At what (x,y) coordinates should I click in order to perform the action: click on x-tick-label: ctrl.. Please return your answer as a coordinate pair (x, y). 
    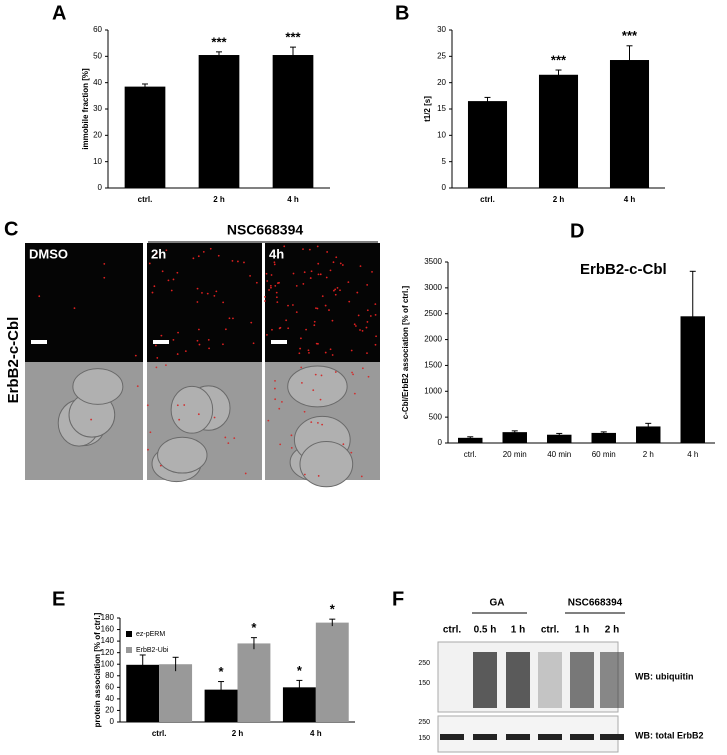
    Looking at the image, I should click on (159, 733).